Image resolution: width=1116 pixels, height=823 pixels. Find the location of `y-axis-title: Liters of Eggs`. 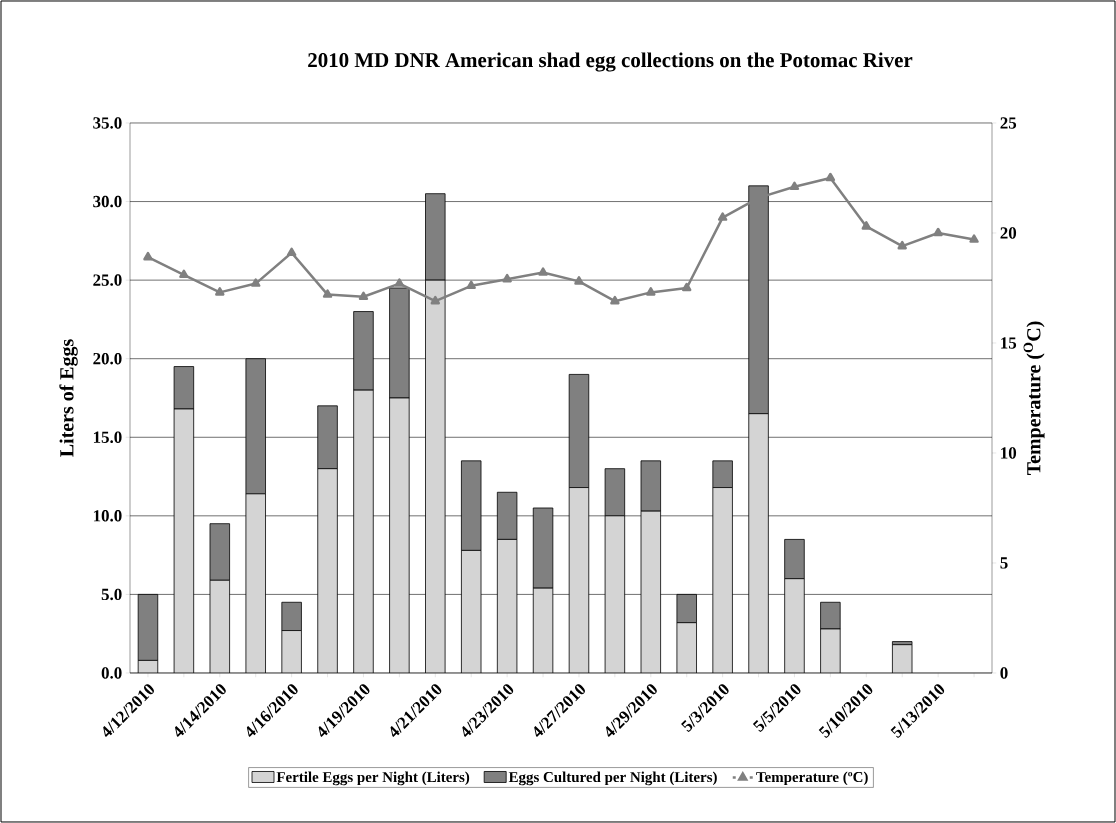

y-axis-title: Liters of Eggs is located at coordinates (68, 398).